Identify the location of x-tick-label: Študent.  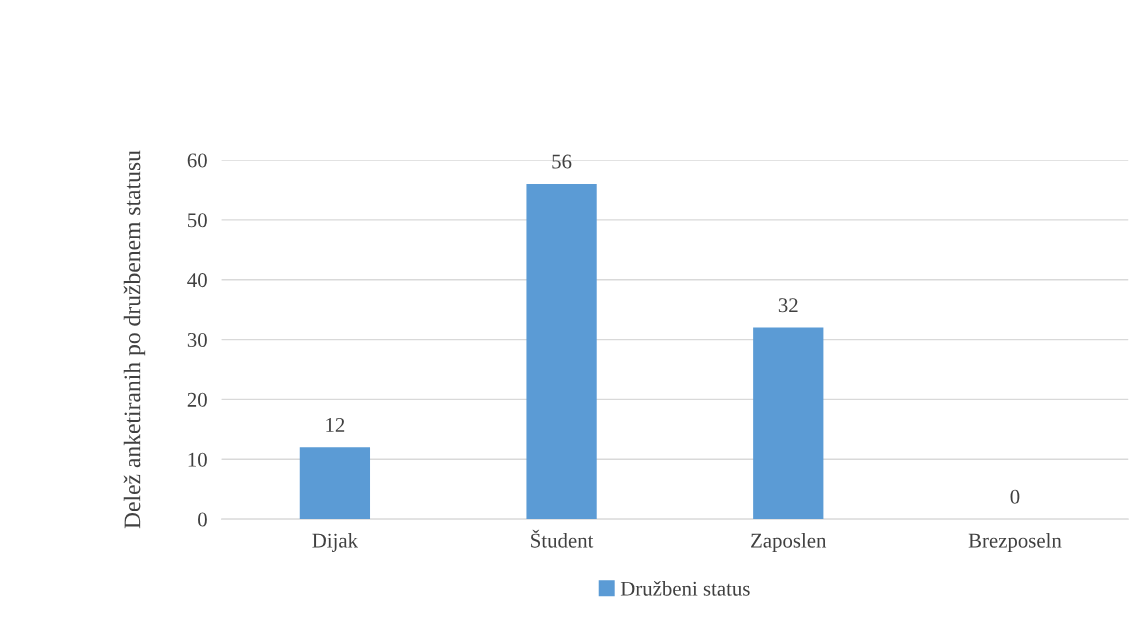
(562, 538).